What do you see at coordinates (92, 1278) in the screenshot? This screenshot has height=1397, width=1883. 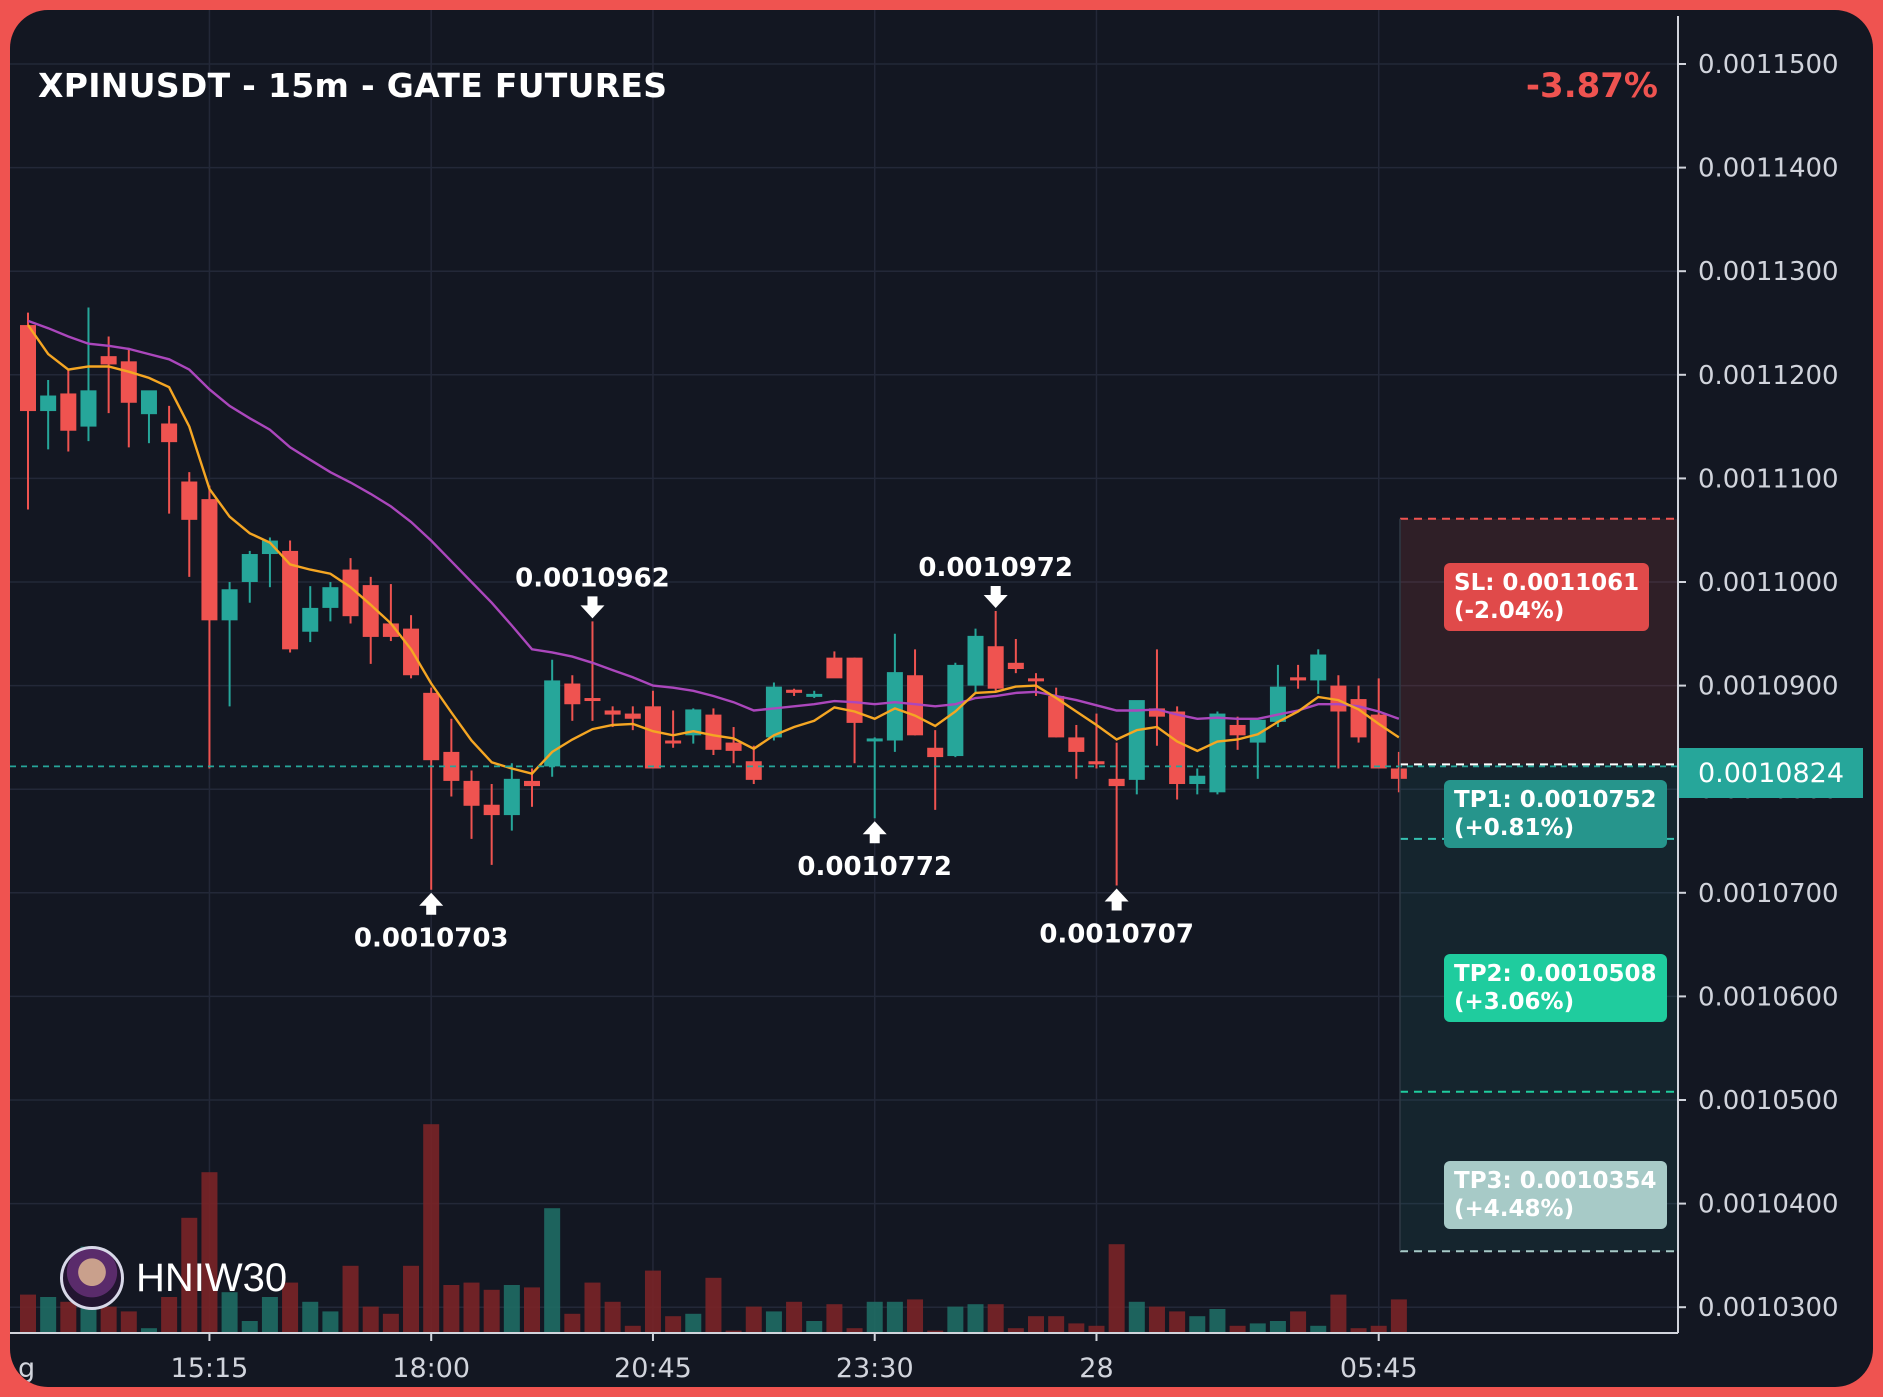 I see `avatar-icon` at bounding box center [92, 1278].